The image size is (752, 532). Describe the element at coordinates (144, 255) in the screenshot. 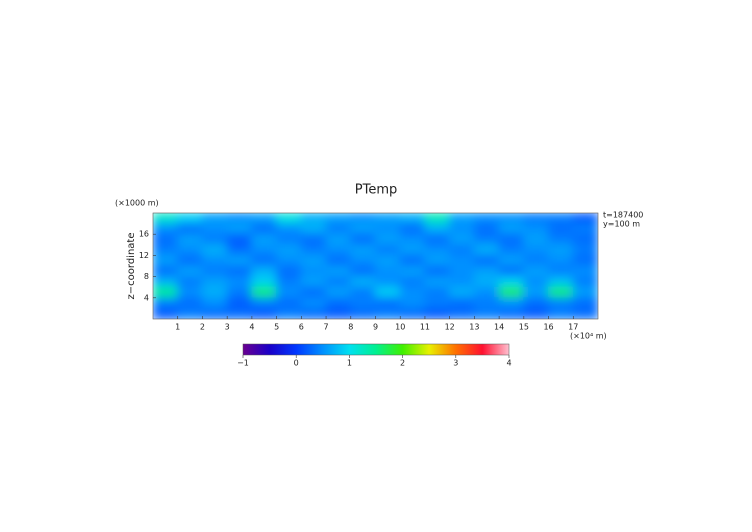

I see `y-tick-label: 12` at that location.